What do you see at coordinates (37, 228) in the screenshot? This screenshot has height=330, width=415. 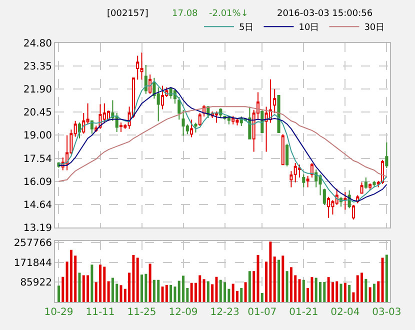 I see `y-tick-label: 13.19` at bounding box center [37, 228].